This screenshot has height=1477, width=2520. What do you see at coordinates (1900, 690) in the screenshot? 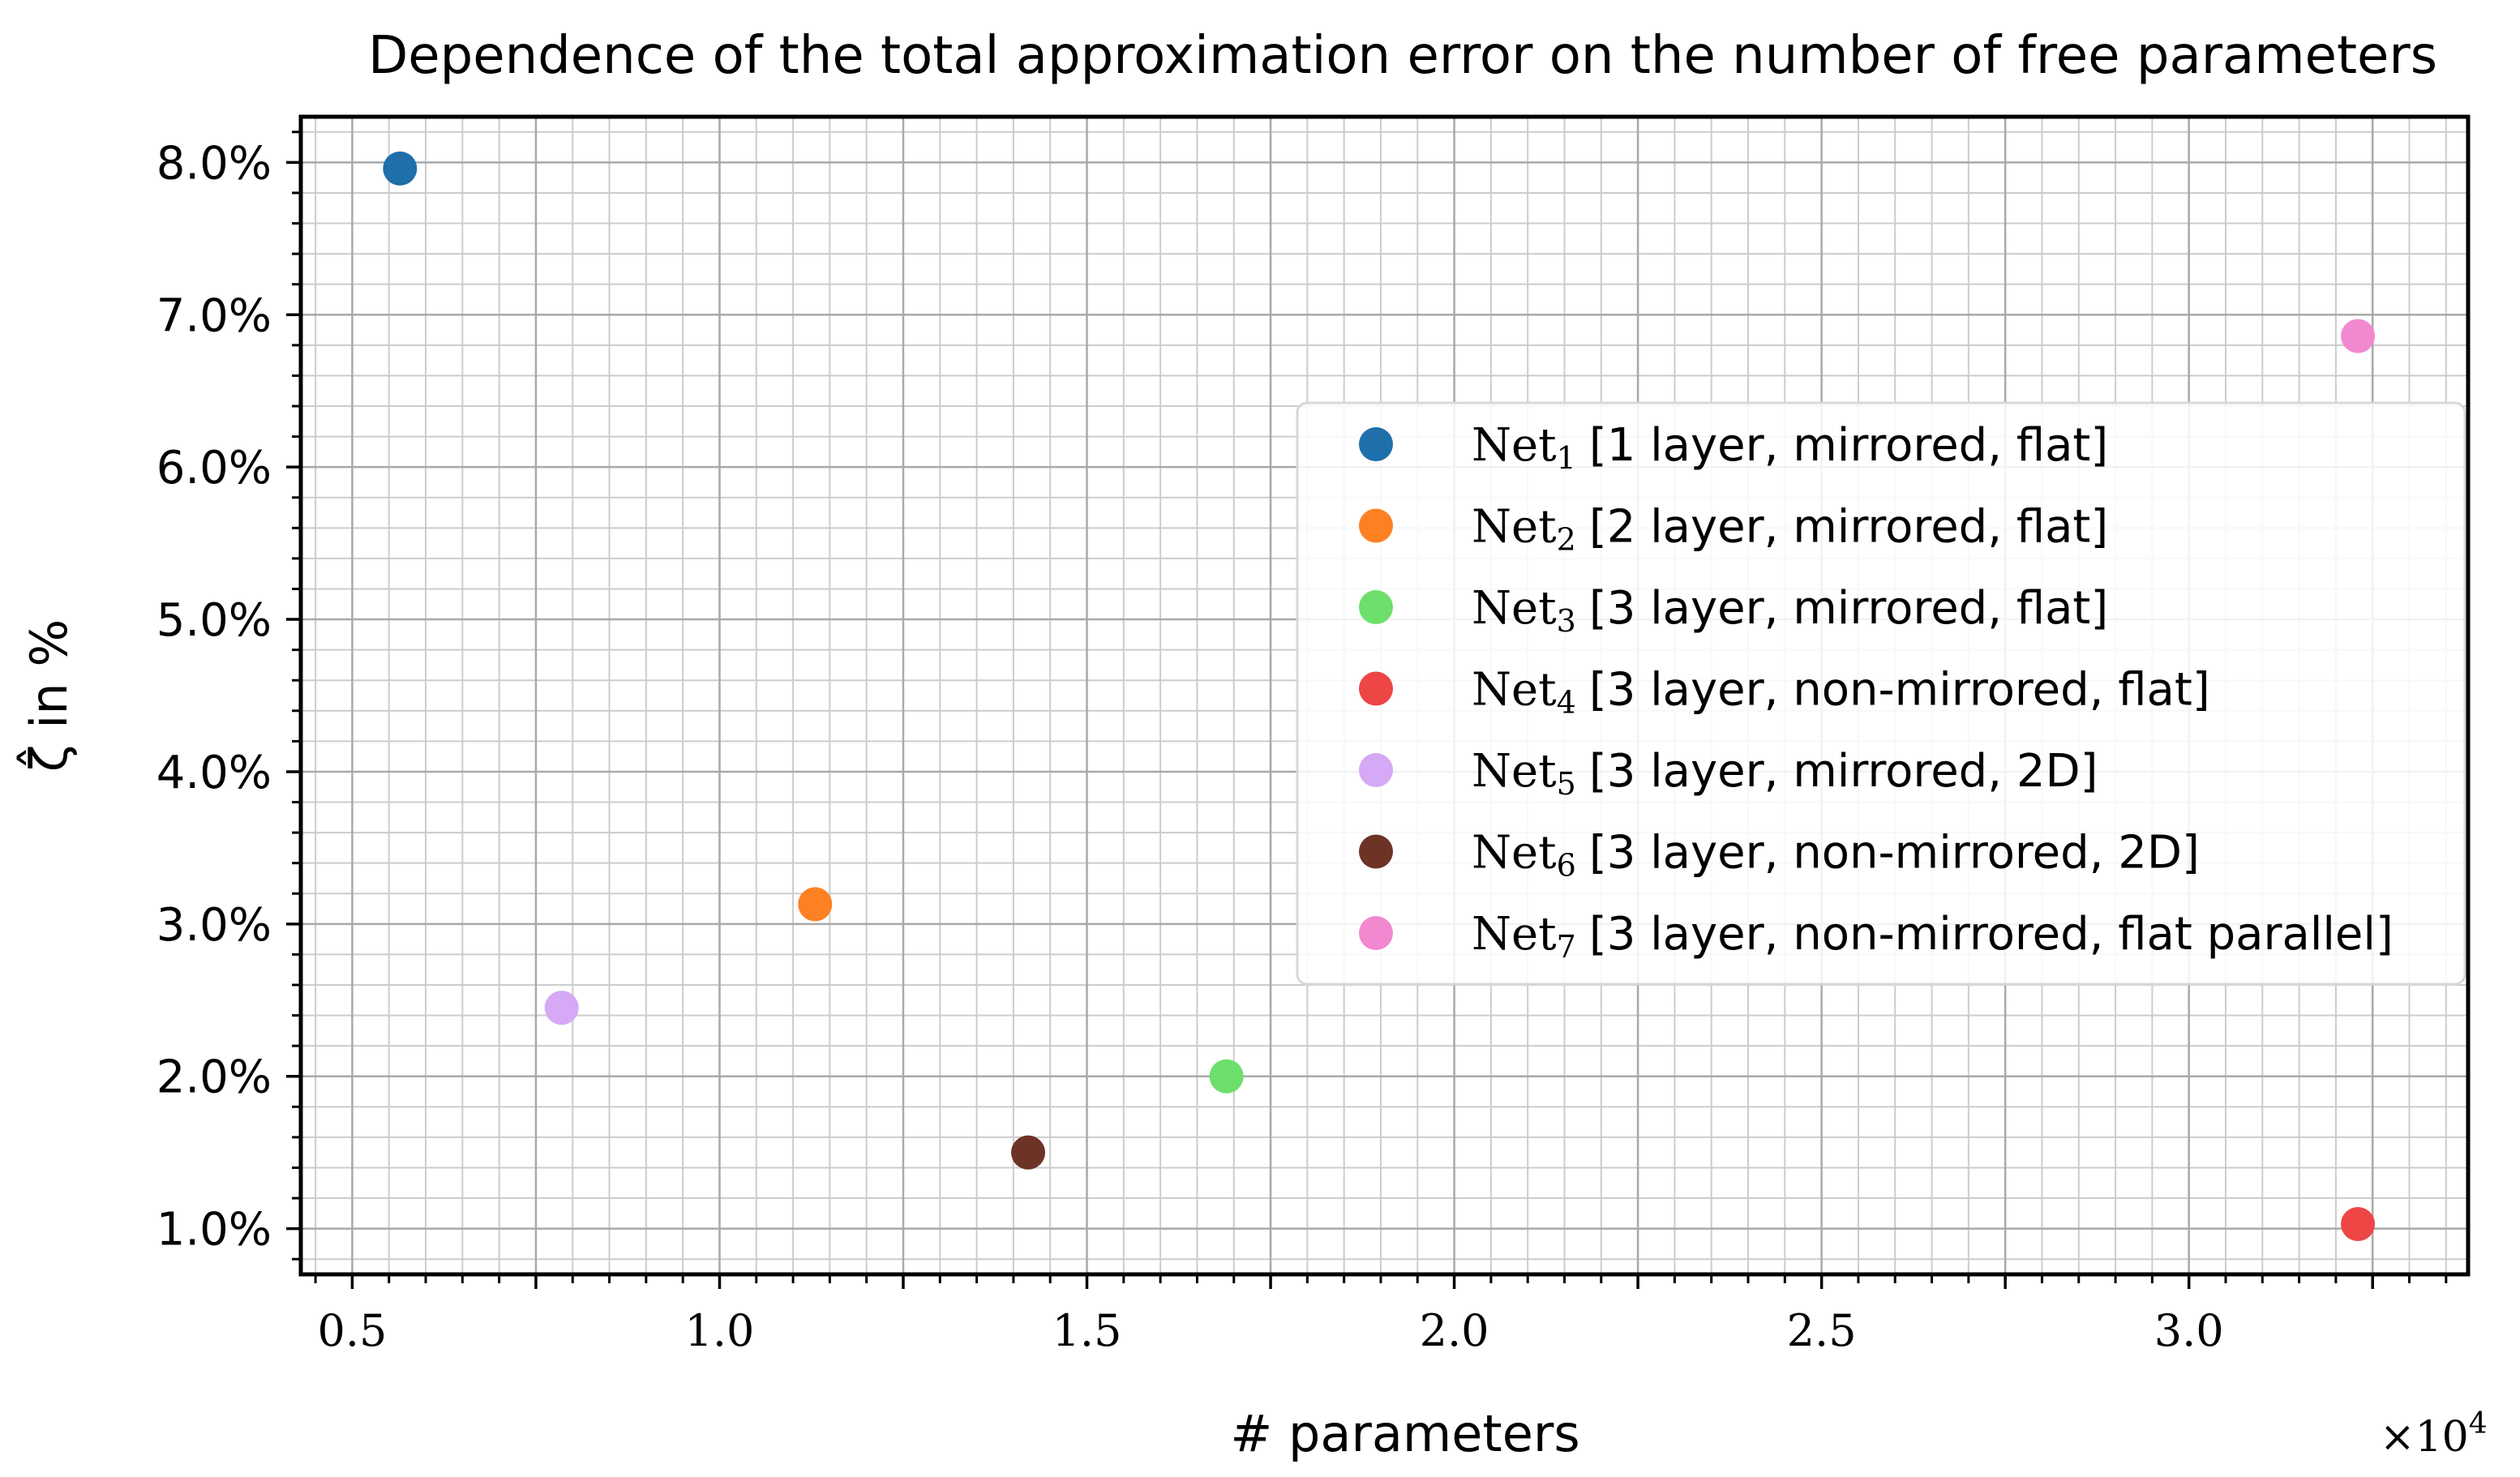
I see `legend-label-description: [3 layer, non-mirrored, flat]` at bounding box center [1900, 690].